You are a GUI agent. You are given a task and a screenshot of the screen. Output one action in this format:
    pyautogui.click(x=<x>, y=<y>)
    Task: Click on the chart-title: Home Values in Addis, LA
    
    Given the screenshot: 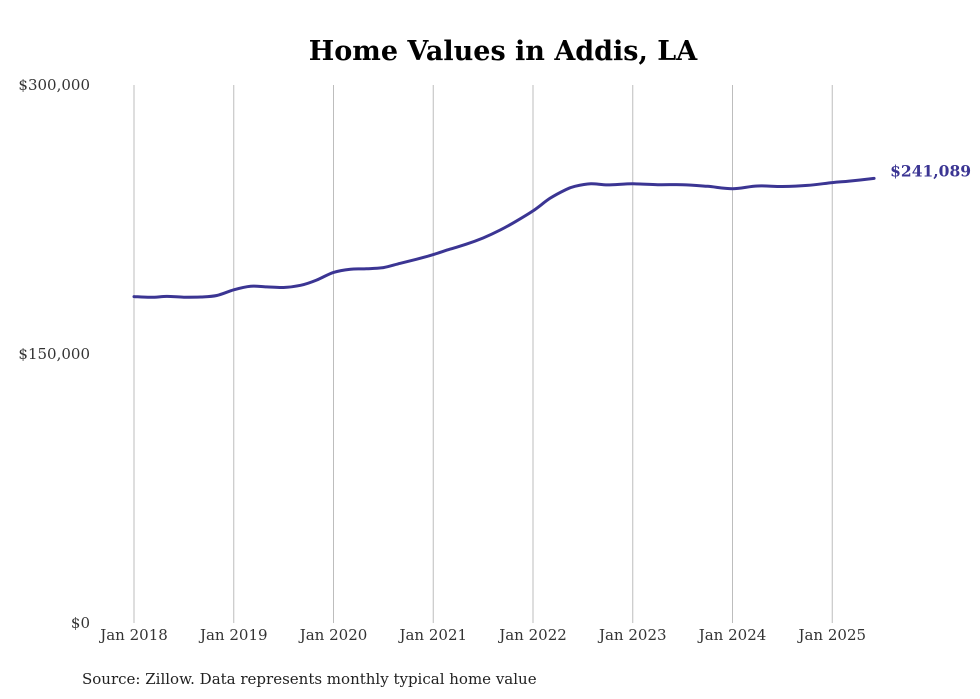 What is the action you would take?
    pyautogui.click(x=504, y=51)
    